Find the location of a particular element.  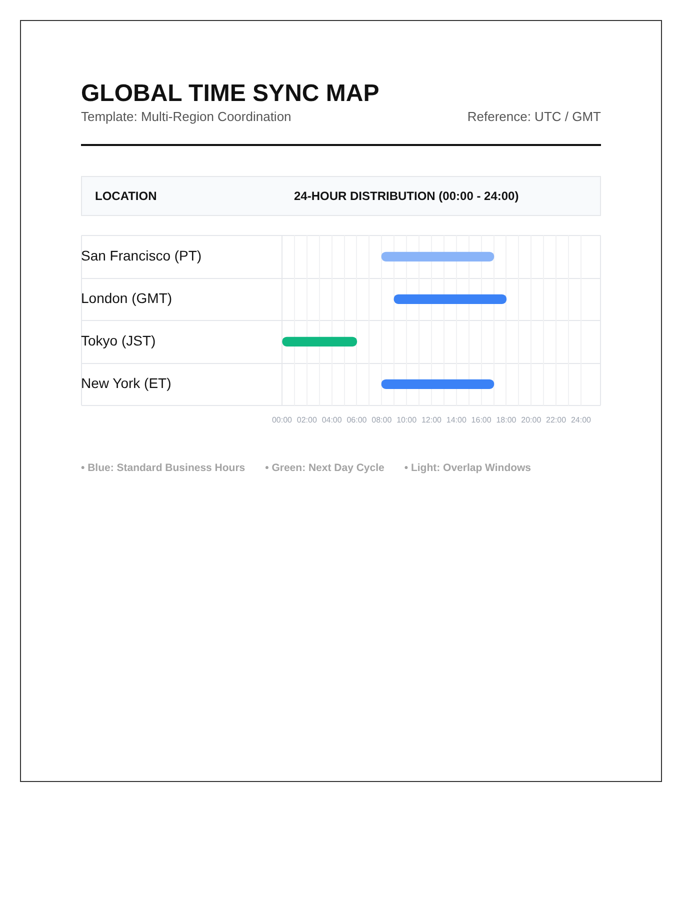

text: • Light: Overlap Windows is located at coordinates (468, 468).